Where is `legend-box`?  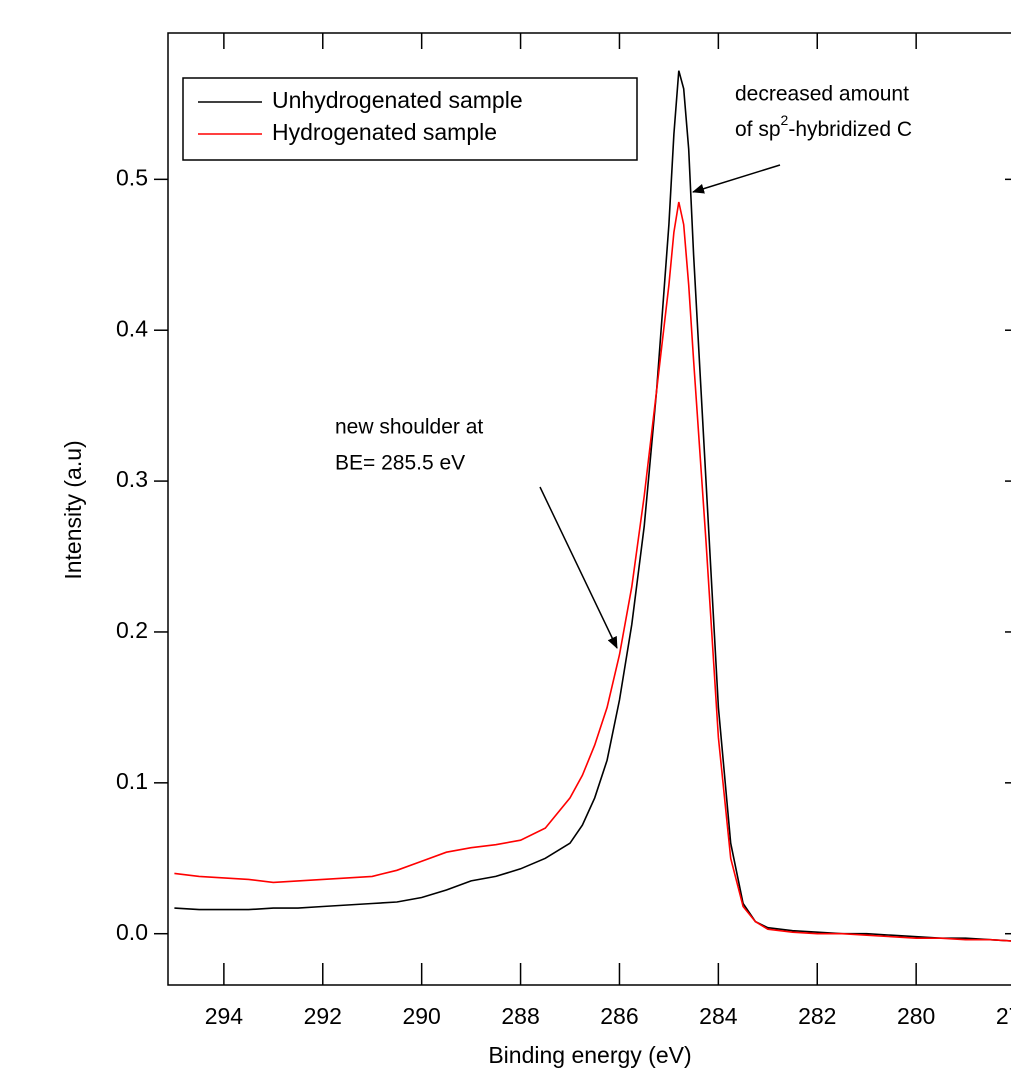
legend-box is located at coordinates (410, 119).